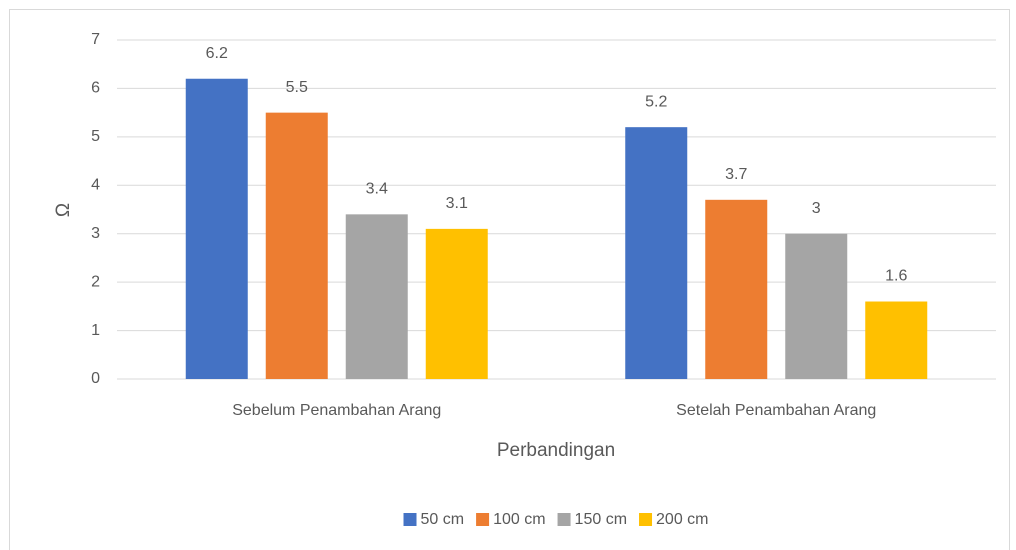 The width and height of the screenshot is (1016, 550). What do you see at coordinates (95, 185) in the screenshot?
I see `y-tick-label: 4` at bounding box center [95, 185].